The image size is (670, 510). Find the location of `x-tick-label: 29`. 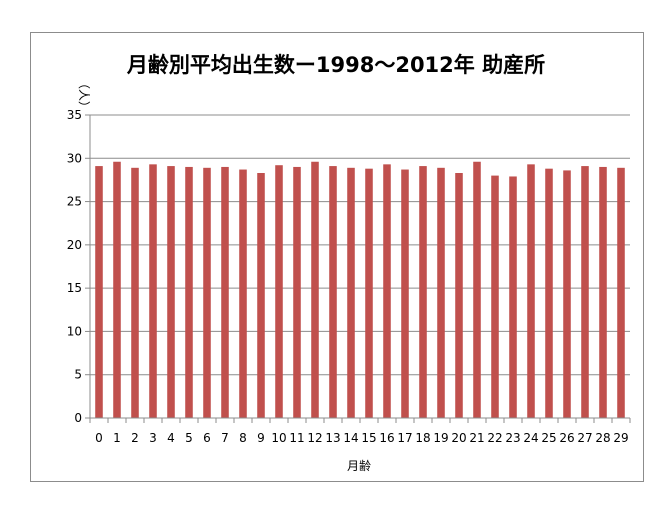

x-tick-label: 29 is located at coordinates (620, 438).